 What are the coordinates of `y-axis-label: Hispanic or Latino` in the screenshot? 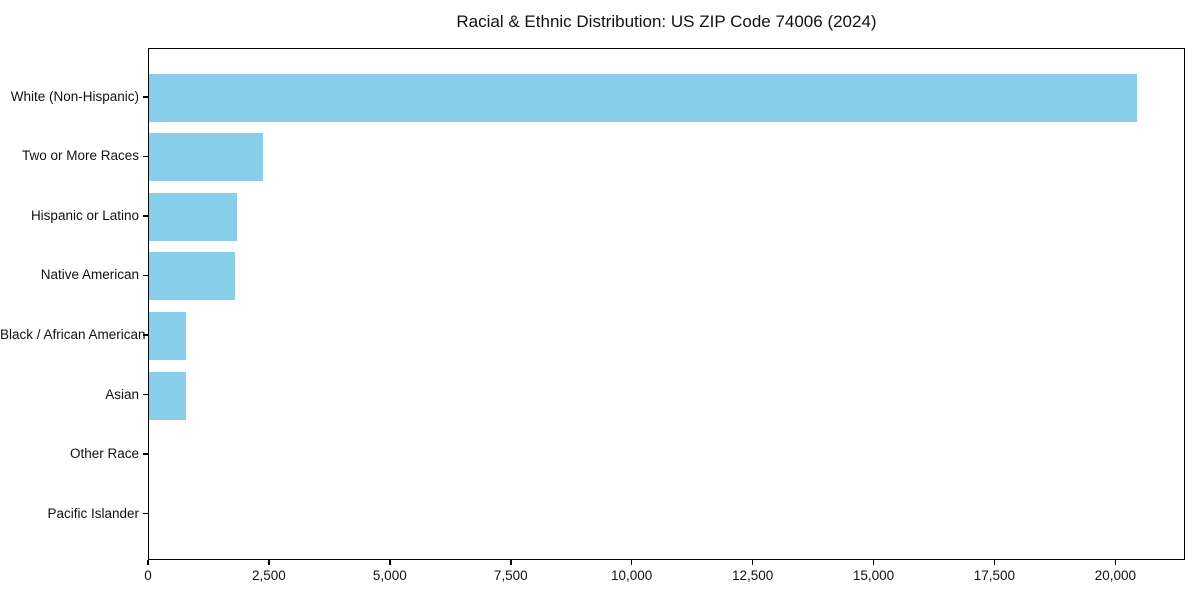 It's located at (84, 215).